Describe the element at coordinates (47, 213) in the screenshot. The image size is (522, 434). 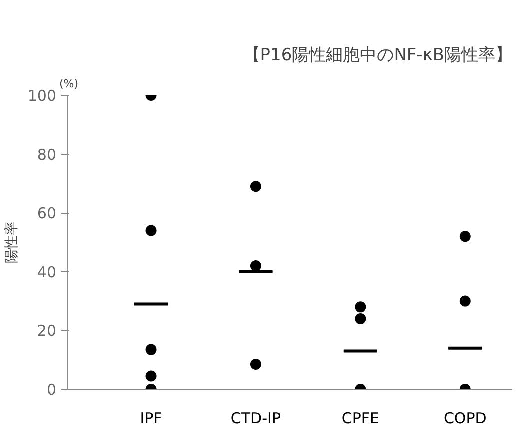
I see `y-tick-label: 60` at that location.